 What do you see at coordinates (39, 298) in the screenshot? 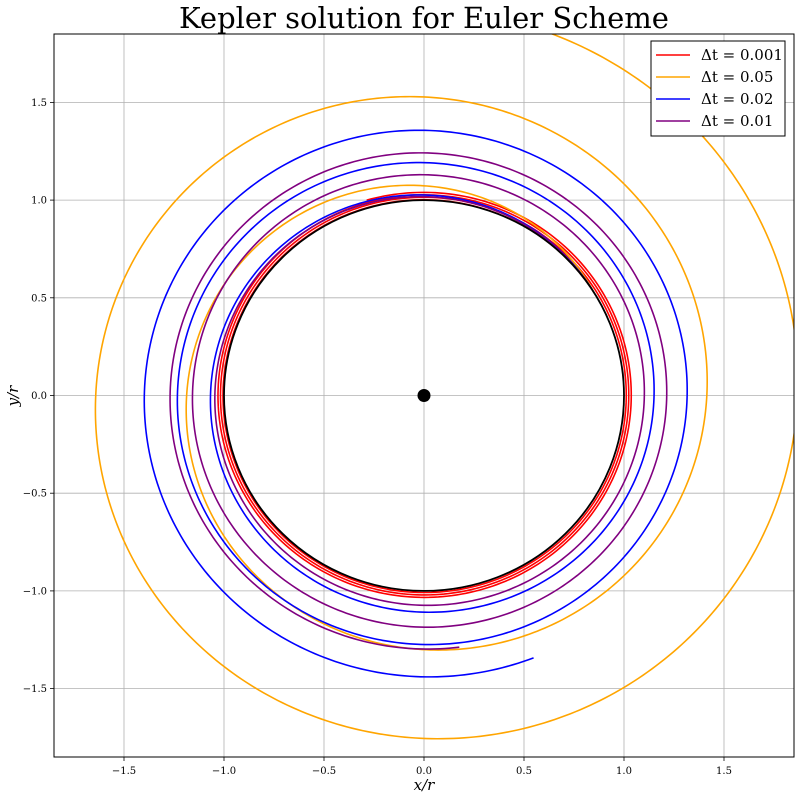
I see `y-tick-label: 0.5` at bounding box center [39, 298].